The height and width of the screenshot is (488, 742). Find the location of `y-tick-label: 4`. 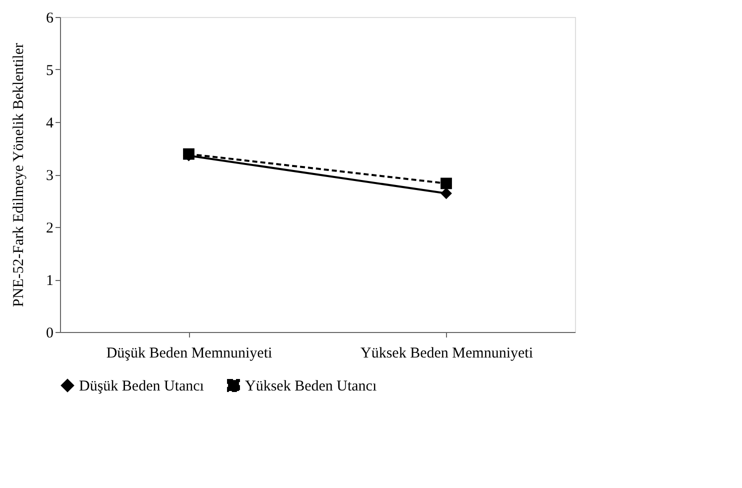

y-tick-label: 4 is located at coordinates (50, 124).